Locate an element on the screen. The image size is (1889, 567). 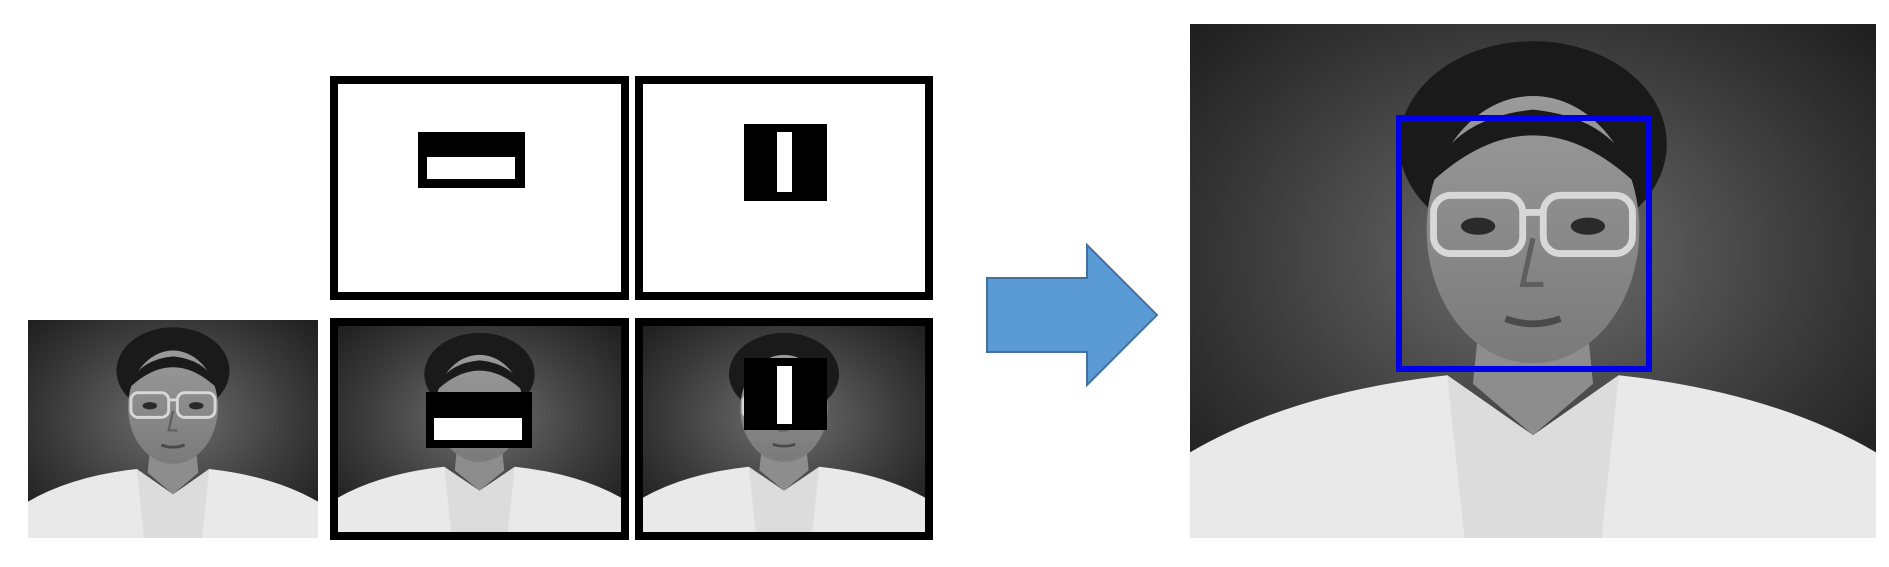
face-photo-icon is located at coordinates (173, 429).